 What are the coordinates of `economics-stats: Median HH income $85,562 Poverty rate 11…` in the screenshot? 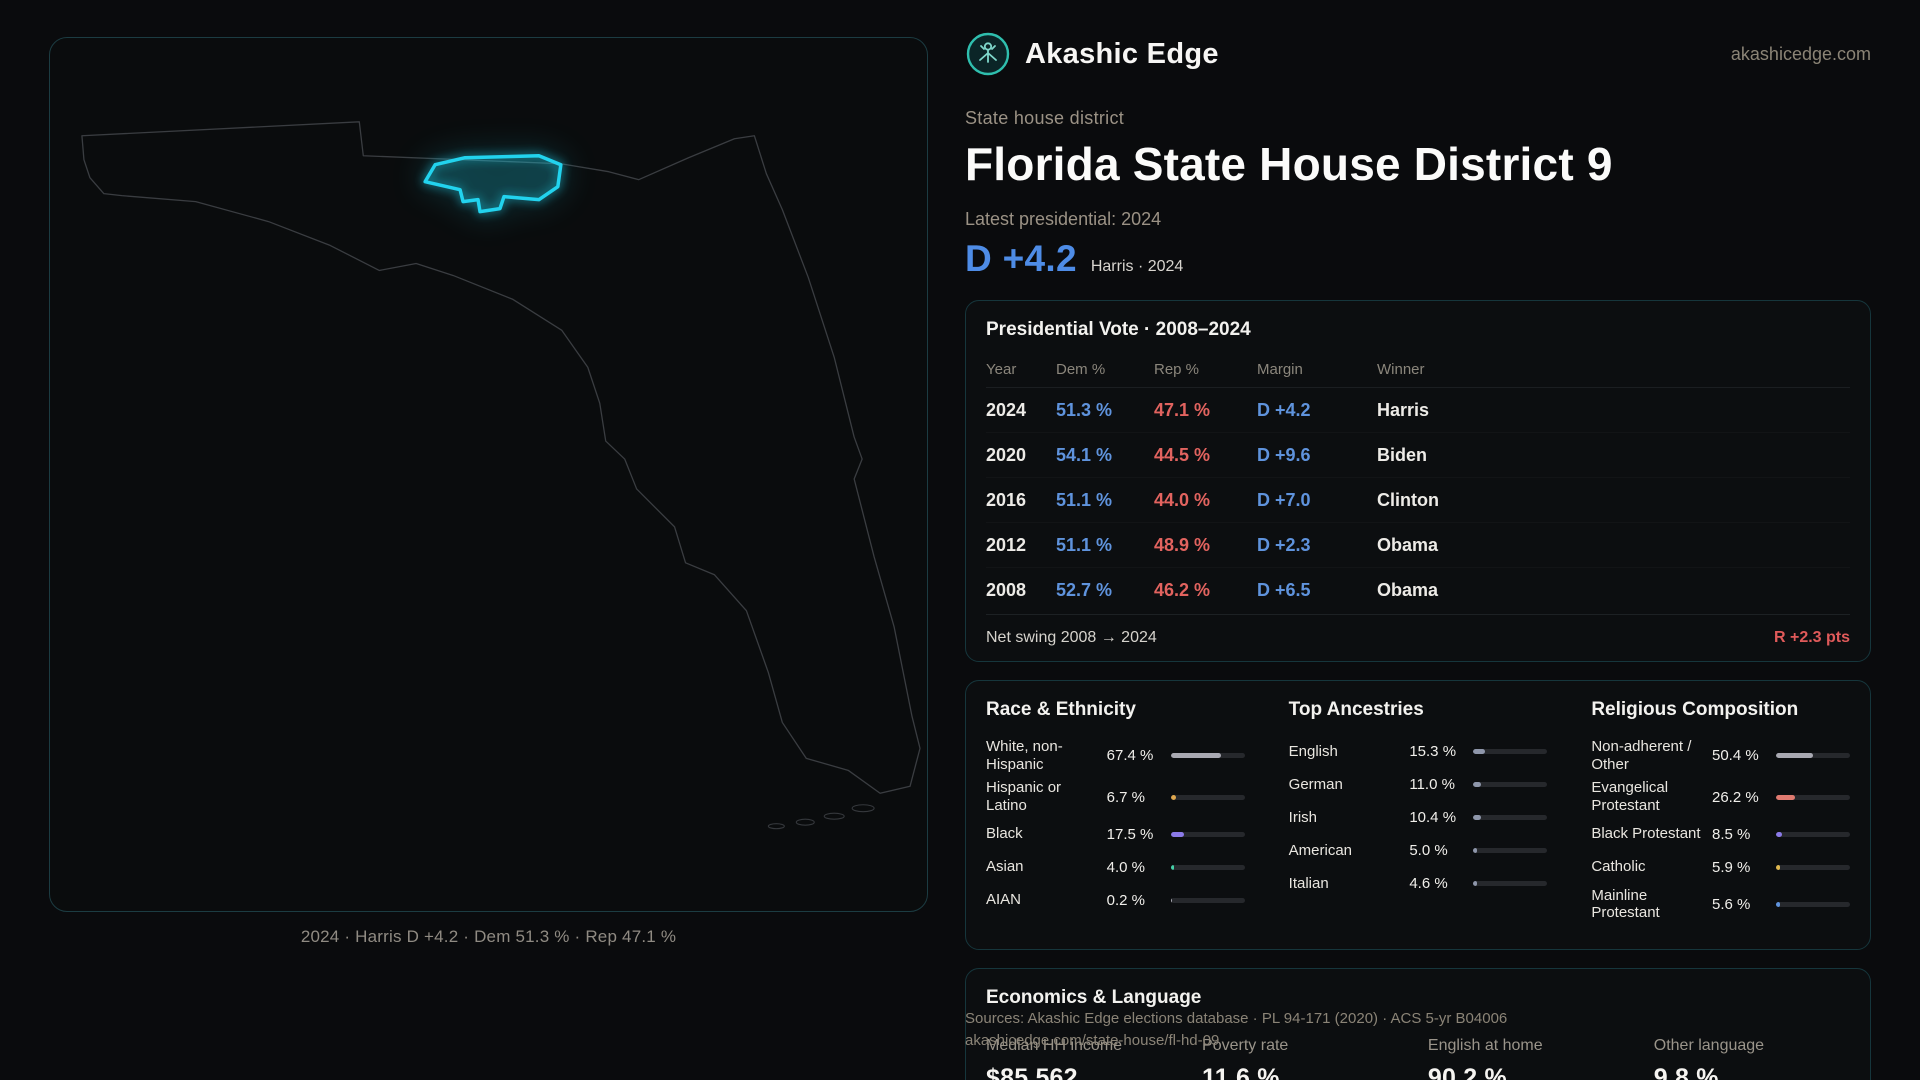 It's located at (1418, 1058).